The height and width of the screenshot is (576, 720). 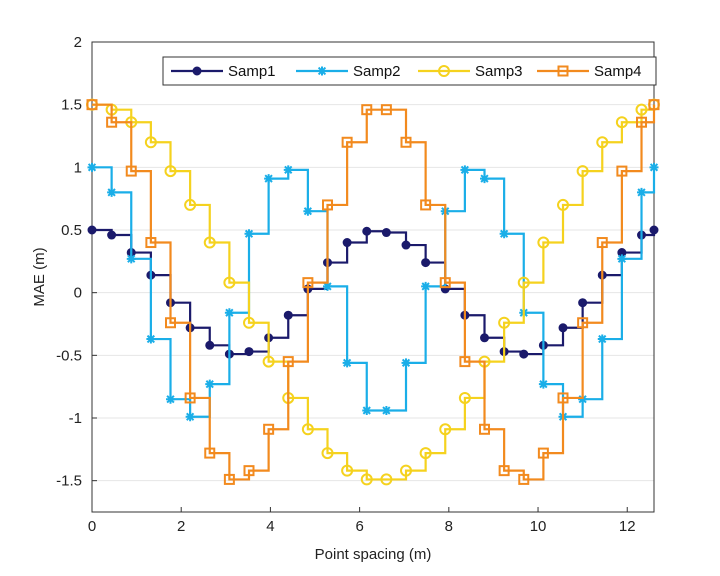 I want to click on legend-box, so click(x=409, y=71).